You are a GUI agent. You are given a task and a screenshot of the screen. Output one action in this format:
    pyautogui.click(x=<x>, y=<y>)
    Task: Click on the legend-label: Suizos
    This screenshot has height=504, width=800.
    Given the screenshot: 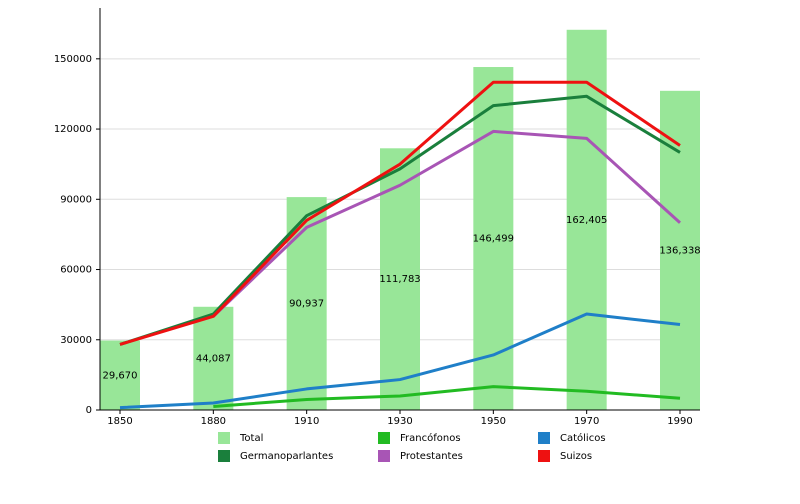 What is the action you would take?
    pyautogui.click(x=576, y=456)
    